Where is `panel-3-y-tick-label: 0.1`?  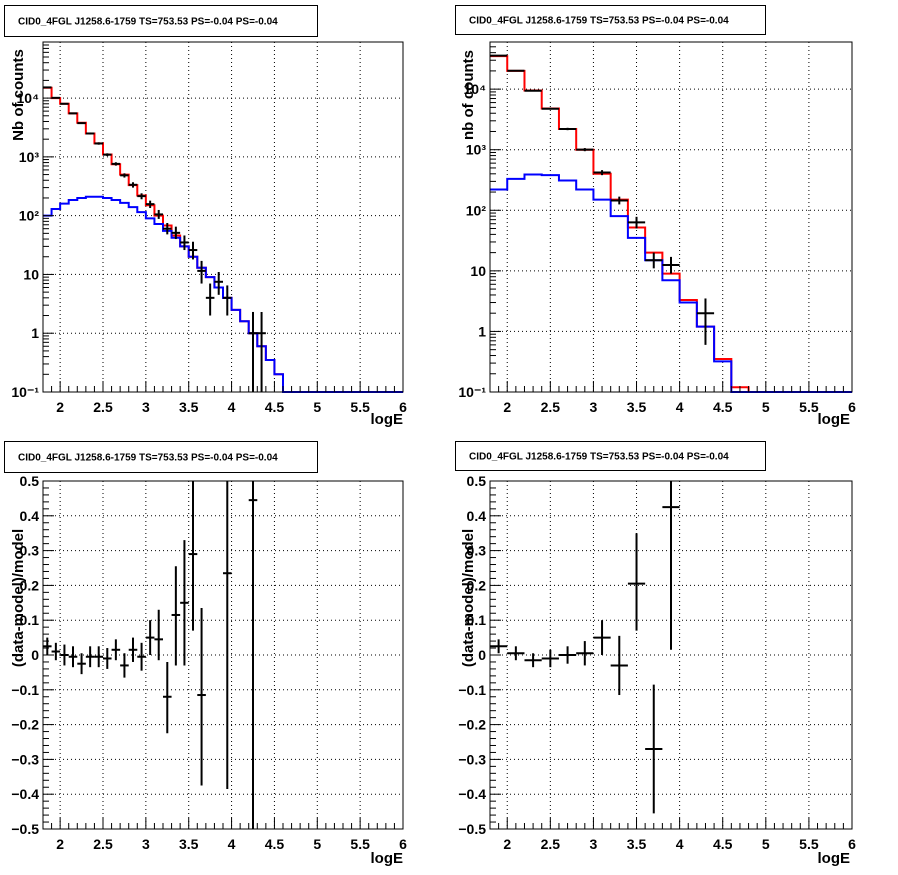
panel-3-y-tick-label: 0.1 is located at coordinates (30, 620).